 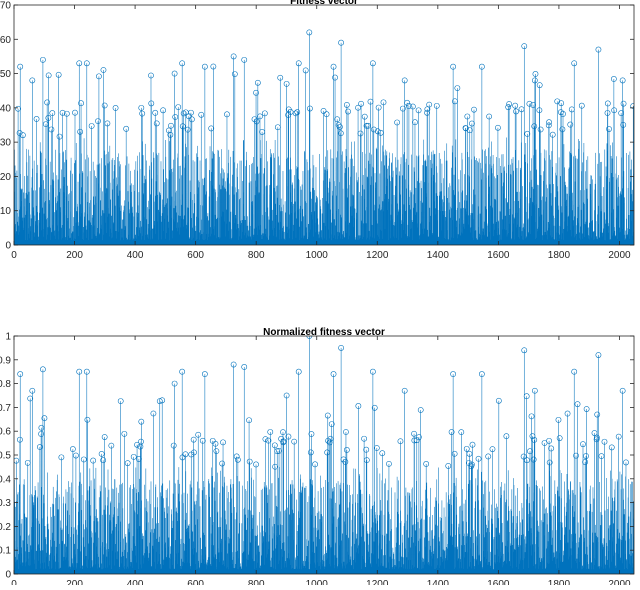 I want to click on y-tick-label: 0.8, so click(x=5, y=384).